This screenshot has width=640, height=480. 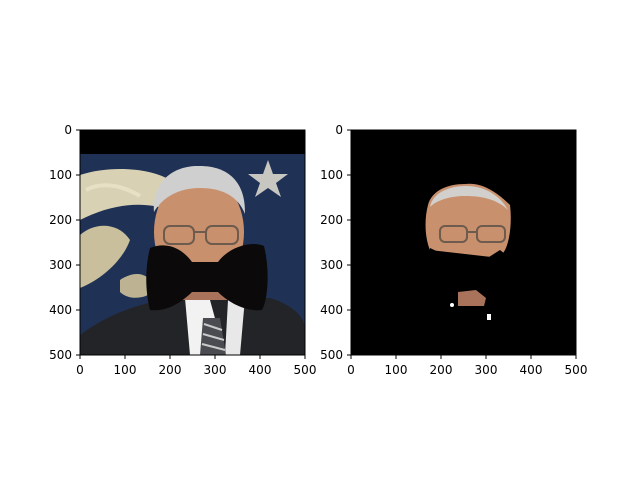 What do you see at coordinates (64, 242) in the screenshot?
I see `left-y-axis: 0 100 200 300 400 500` at bounding box center [64, 242].